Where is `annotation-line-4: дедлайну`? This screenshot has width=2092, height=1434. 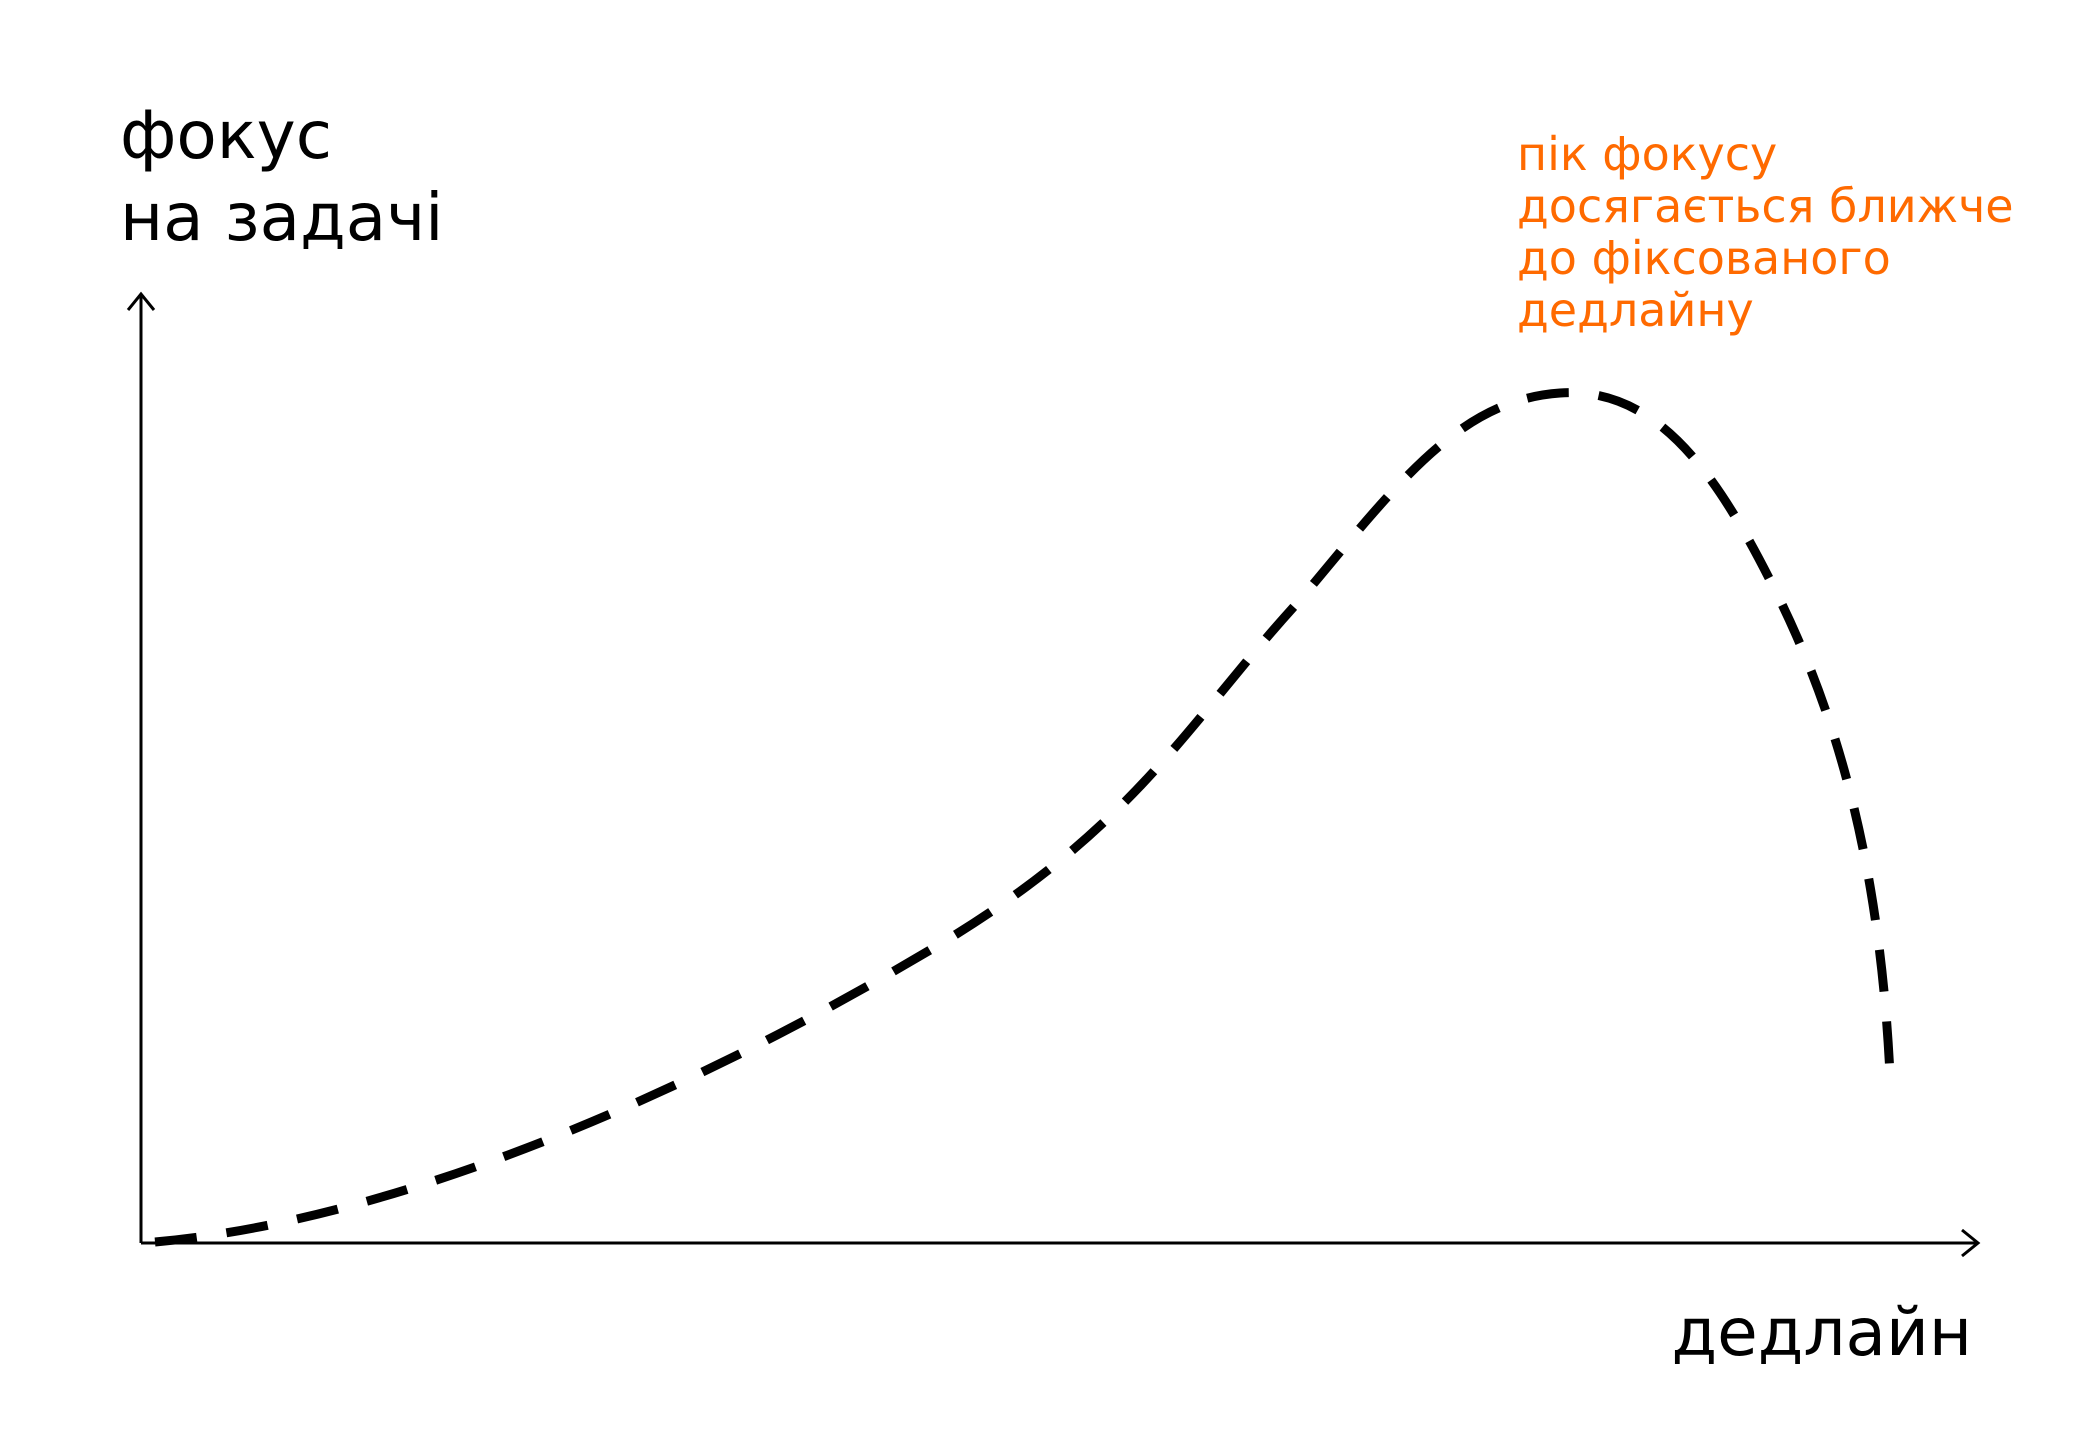
annotation-line-4: дедлайну is located at coordinates (1635, 310).